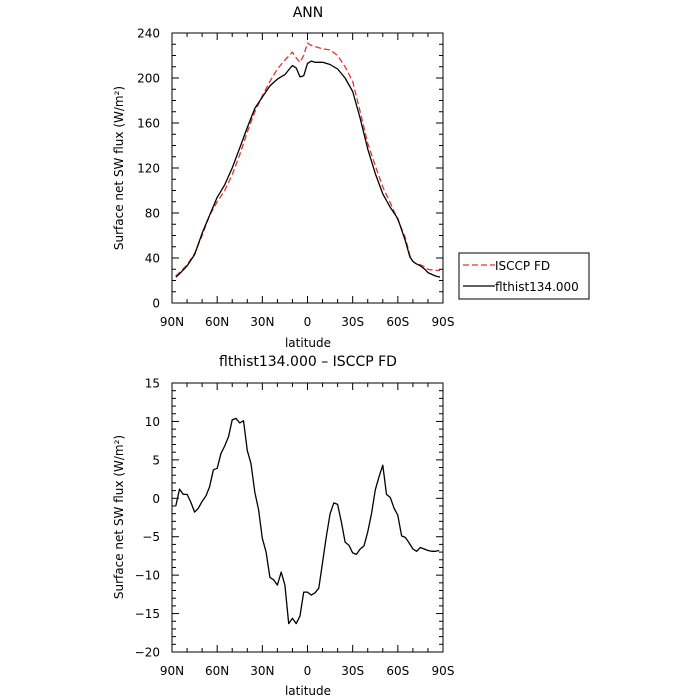 The image size is (700, 700). Describe the element at coordinates (522, 266) in the screenshot. I see `legend-label-isccp-fd: ISCCP FD` at that location.